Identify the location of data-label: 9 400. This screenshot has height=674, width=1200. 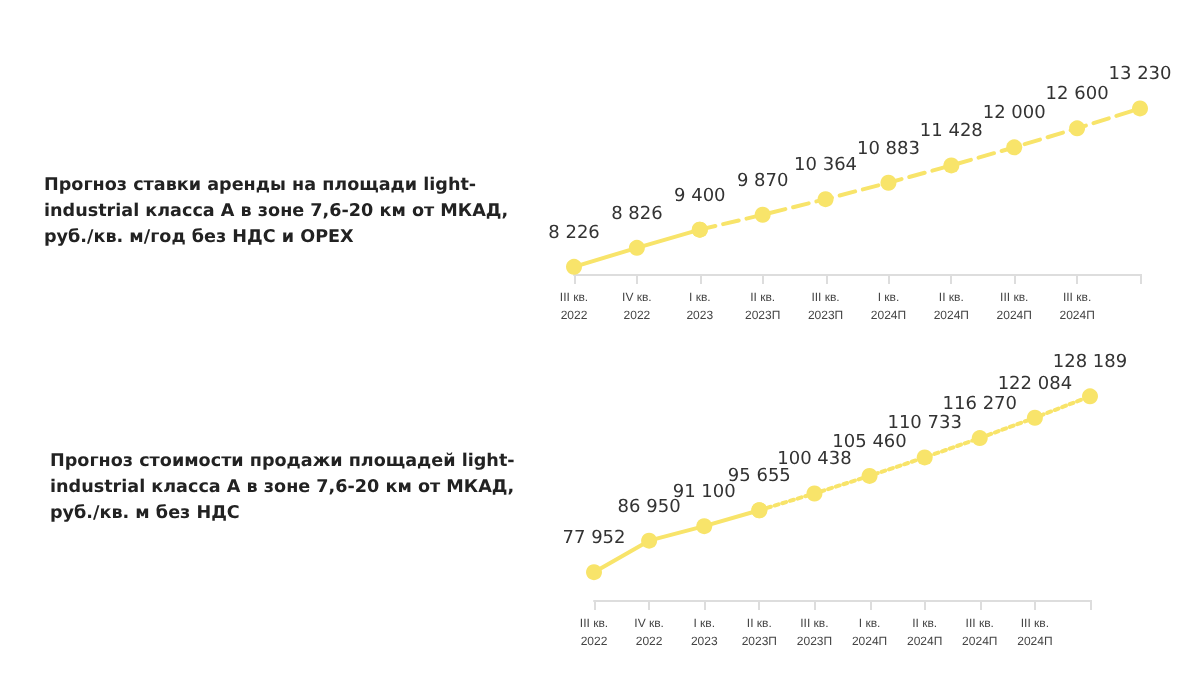
(700, 196).